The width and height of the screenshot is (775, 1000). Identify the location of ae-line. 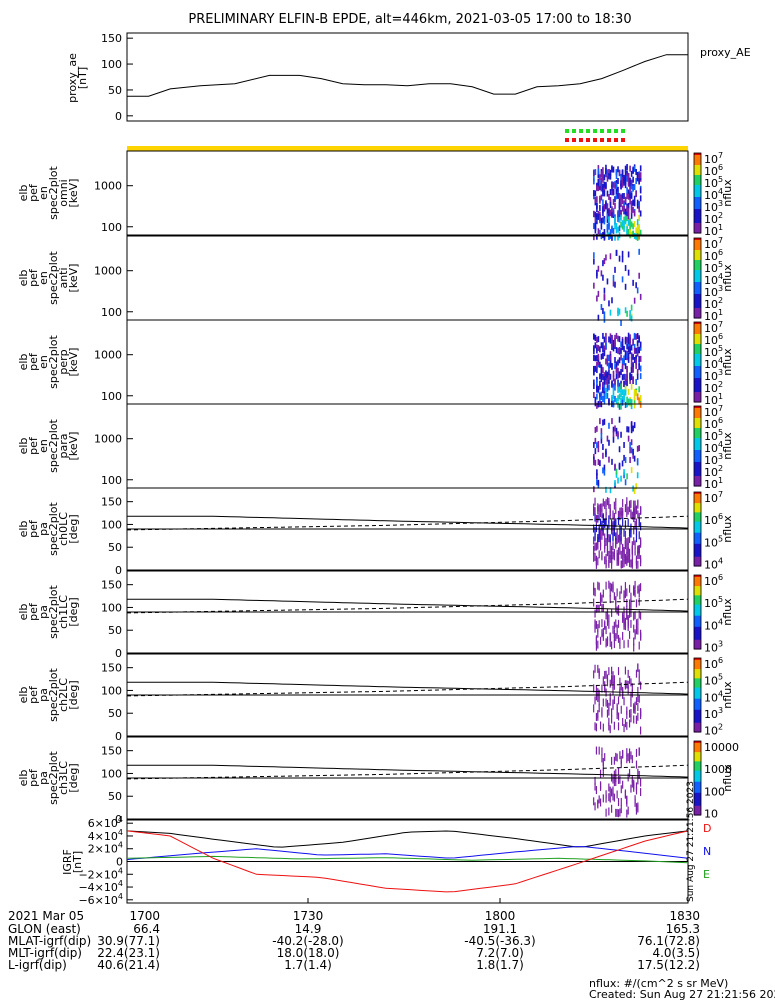
(407, 75).